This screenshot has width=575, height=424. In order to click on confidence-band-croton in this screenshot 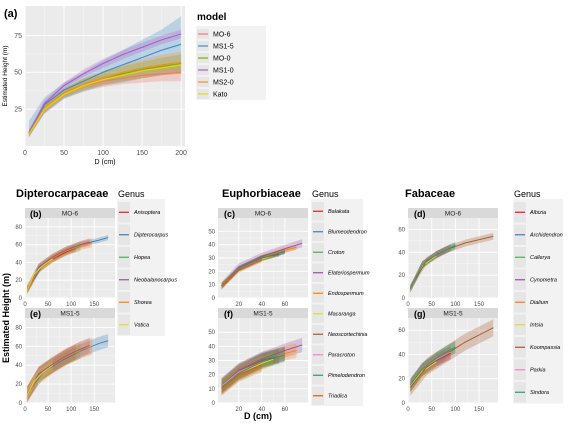, I will do `click(250, 269)`.